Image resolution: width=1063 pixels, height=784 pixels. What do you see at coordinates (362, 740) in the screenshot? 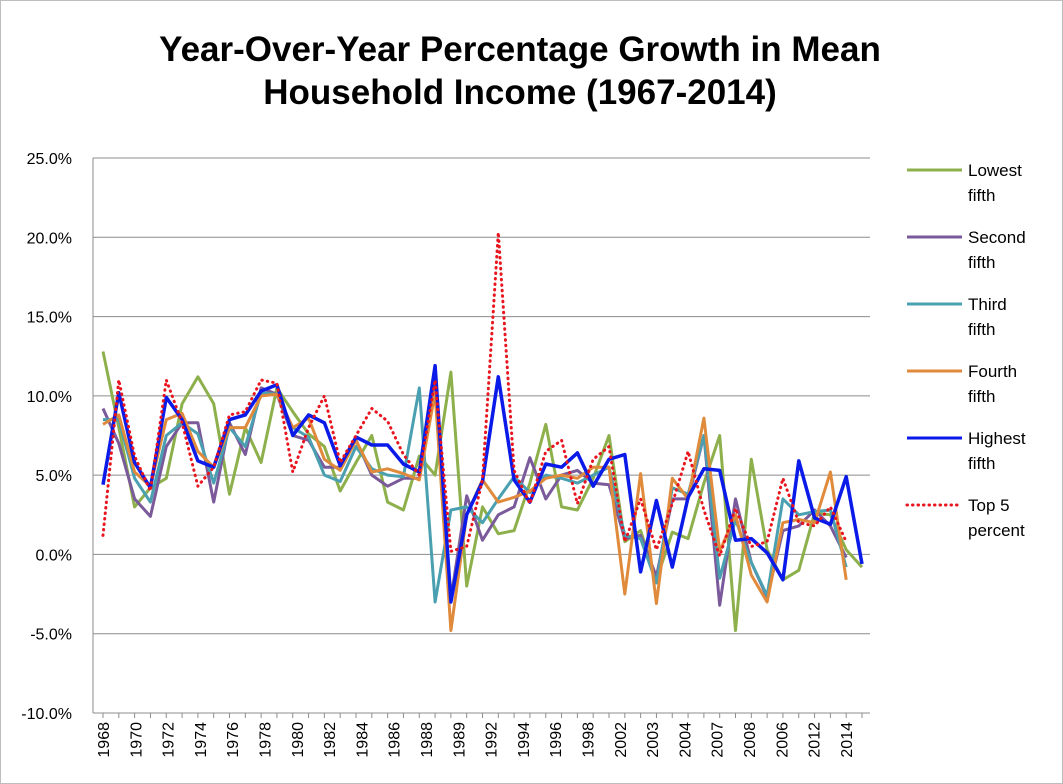
I see `x-tick-label: 1984` at bounding box center [362, 740].